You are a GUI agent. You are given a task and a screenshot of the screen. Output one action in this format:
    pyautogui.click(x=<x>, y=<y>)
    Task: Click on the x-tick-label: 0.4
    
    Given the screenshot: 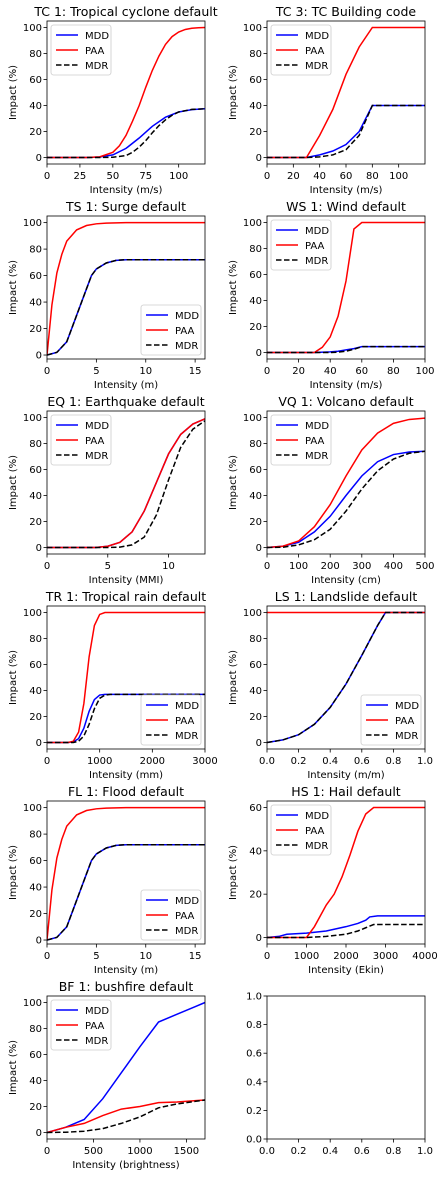 What is the action you would take?
    pyautogui.click(x=330, y=1151)
    